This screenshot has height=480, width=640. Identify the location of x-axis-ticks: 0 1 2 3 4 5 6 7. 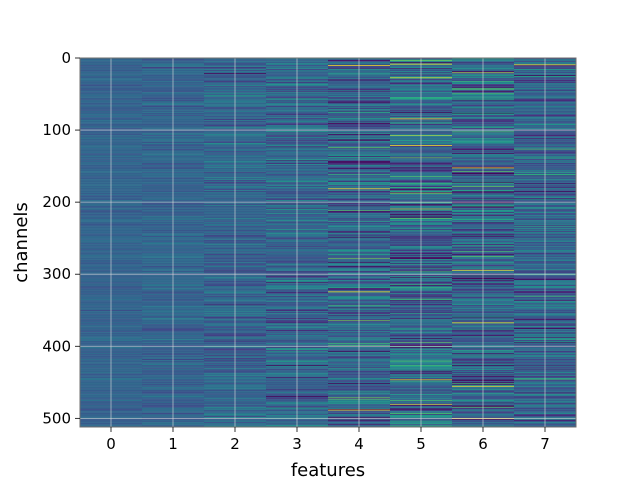
(328, 440).